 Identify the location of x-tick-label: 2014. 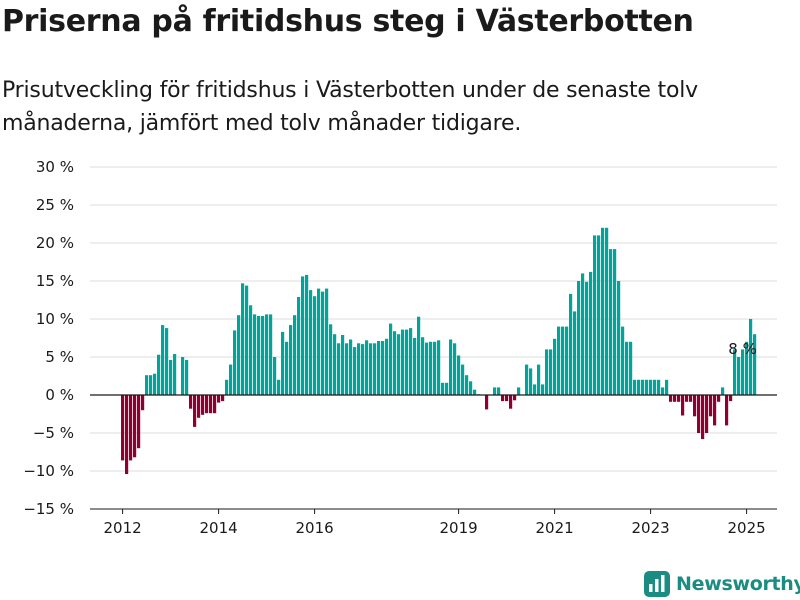
(219, 528).